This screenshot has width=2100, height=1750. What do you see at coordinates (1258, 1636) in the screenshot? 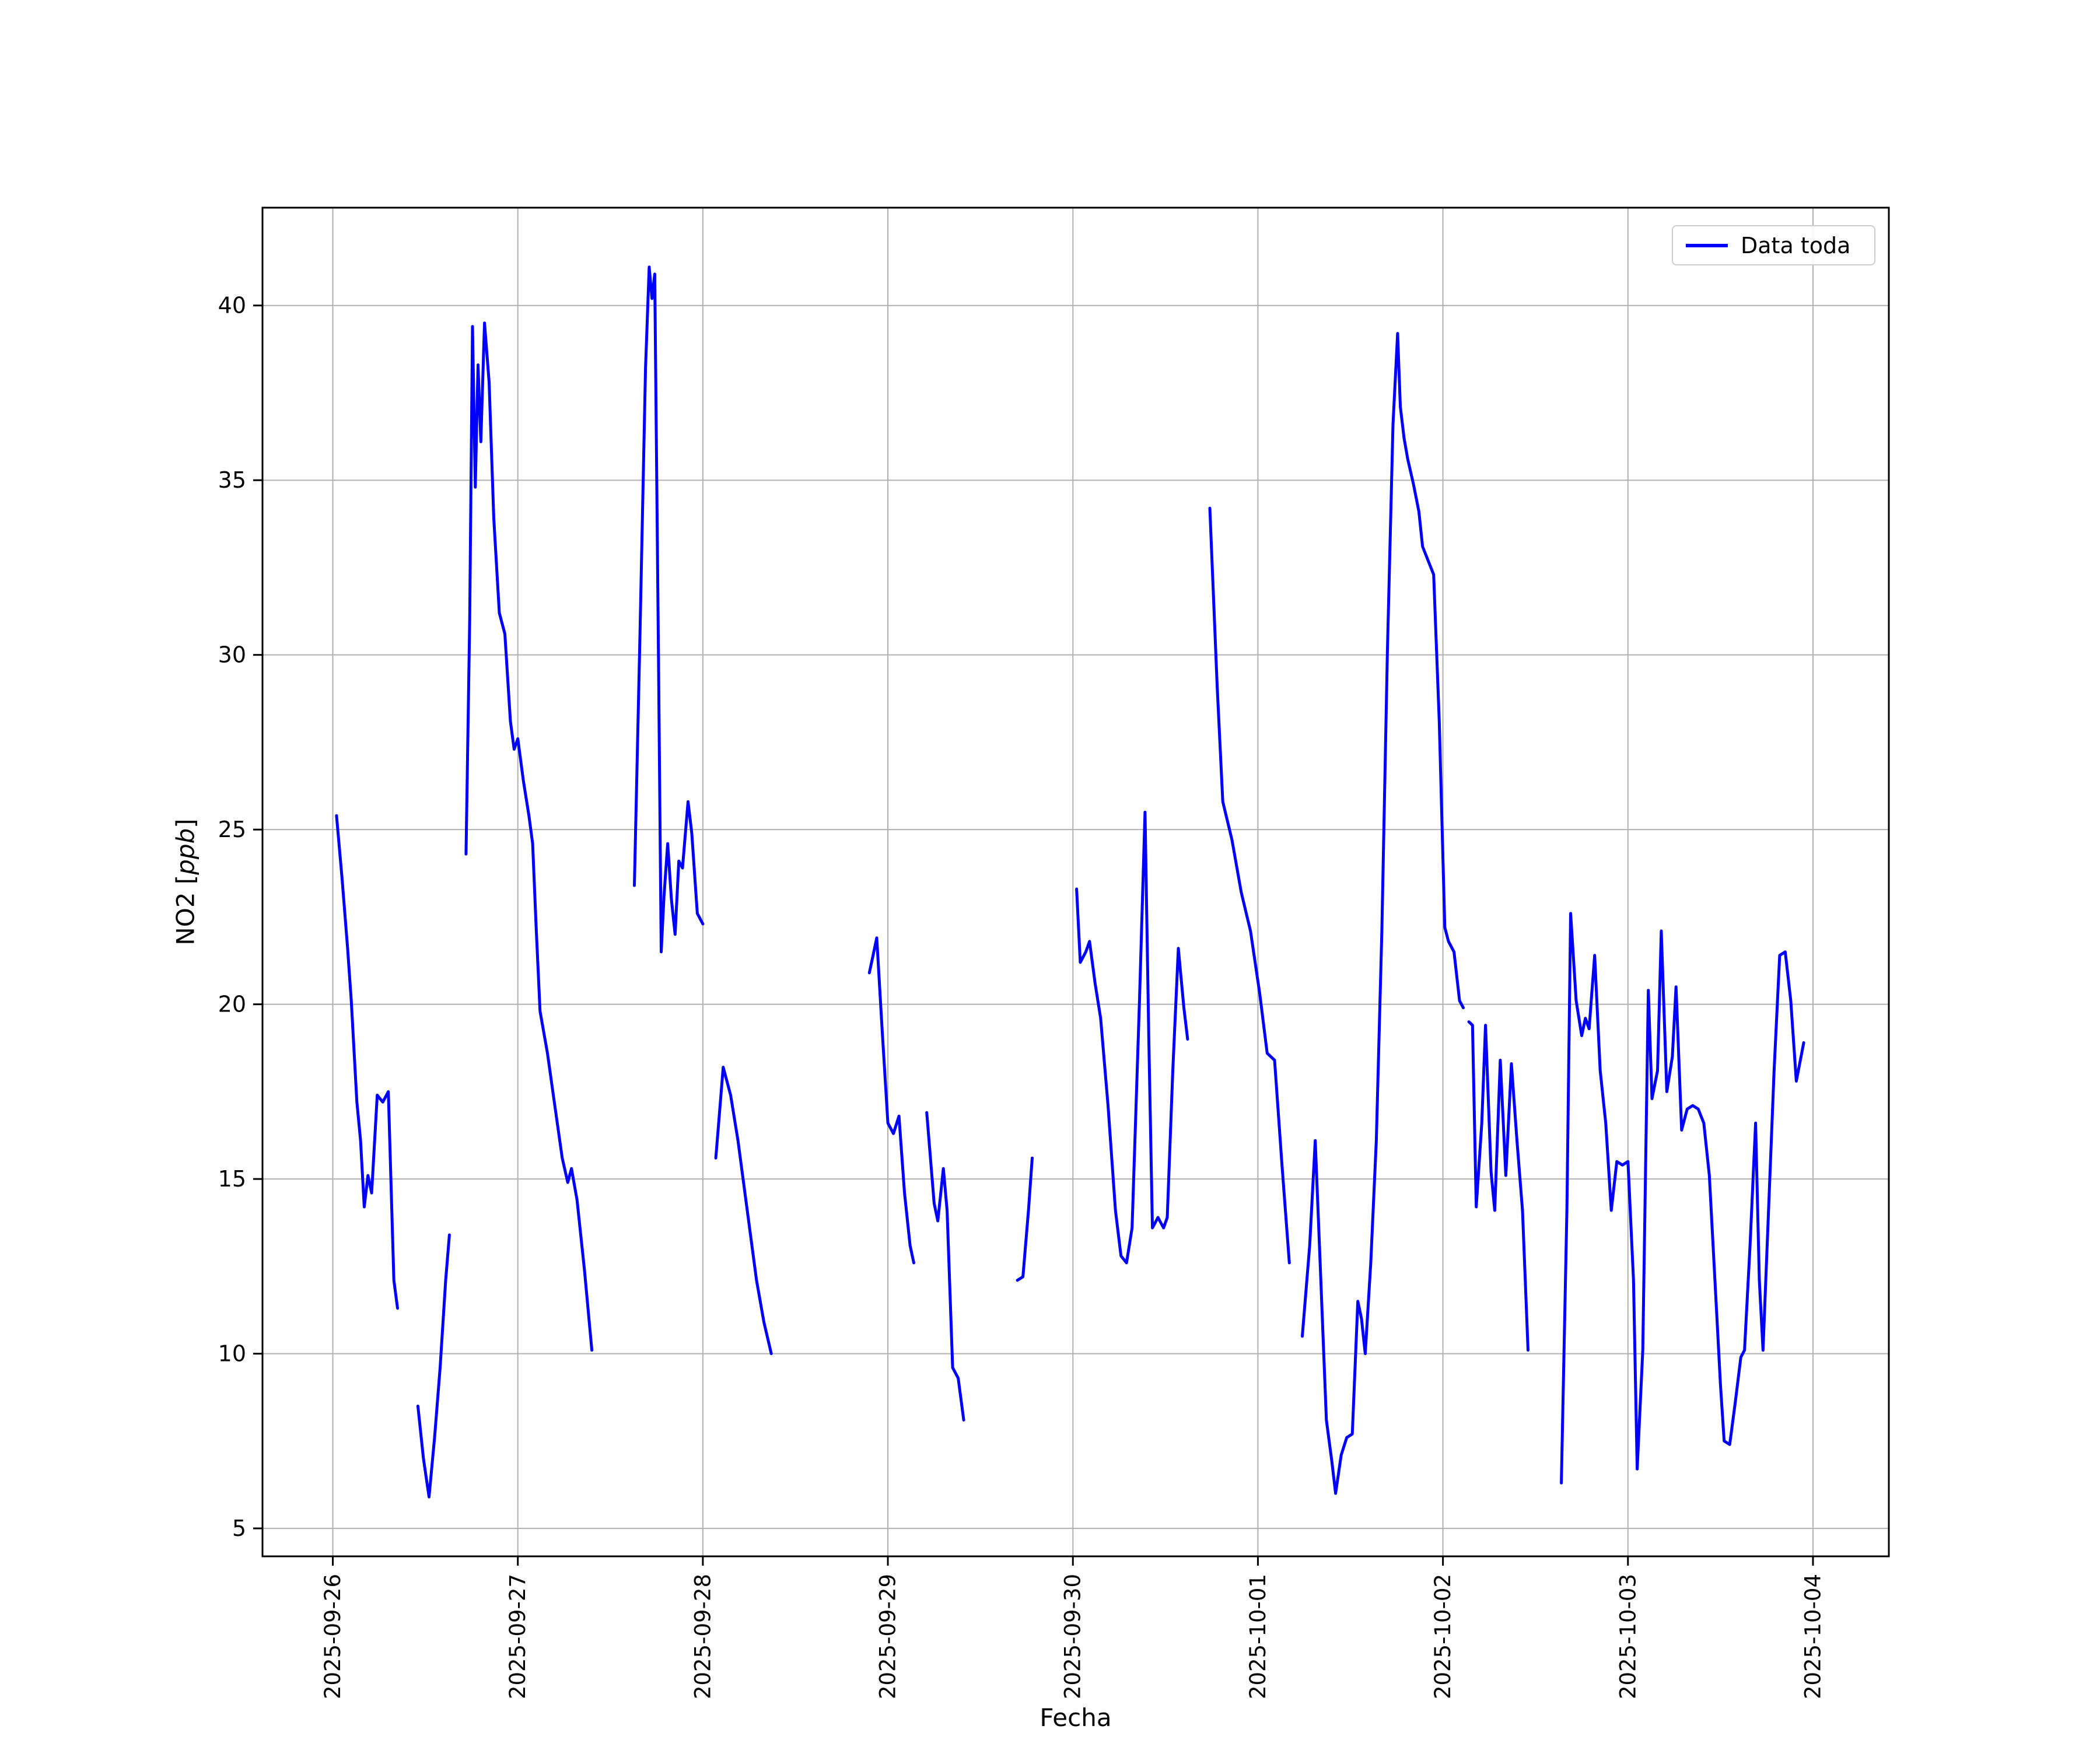
I see `x-tick-label: 2025-10-01` at bounding box center [1258, 1636].